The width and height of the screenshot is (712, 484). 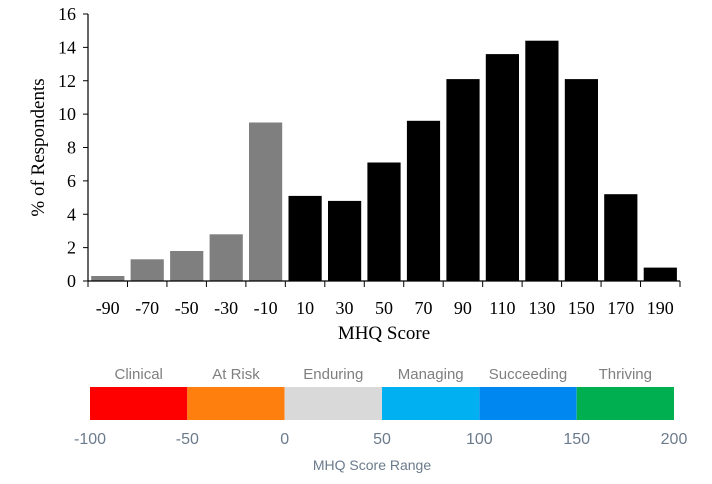 I want to click on range-tick-label: 200, so click(x=674, y=439).